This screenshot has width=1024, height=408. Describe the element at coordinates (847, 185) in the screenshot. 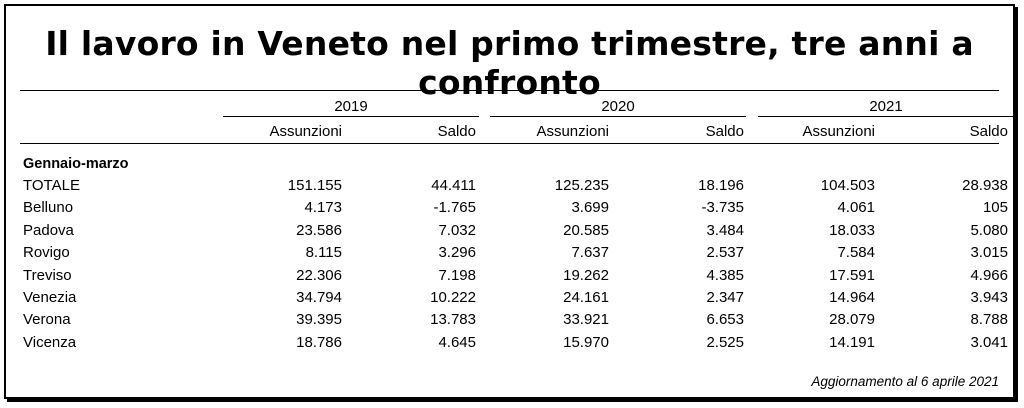

I see `cell-assunzioni-2021: 104.503` at that location.